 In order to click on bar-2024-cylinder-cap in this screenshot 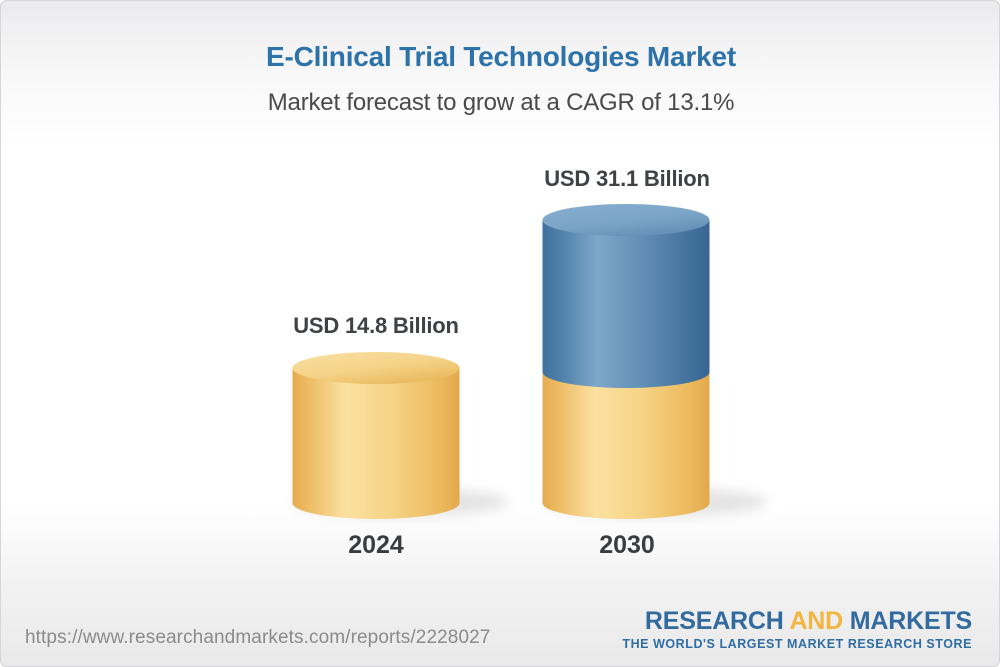, I will do `click(376, 368)`.